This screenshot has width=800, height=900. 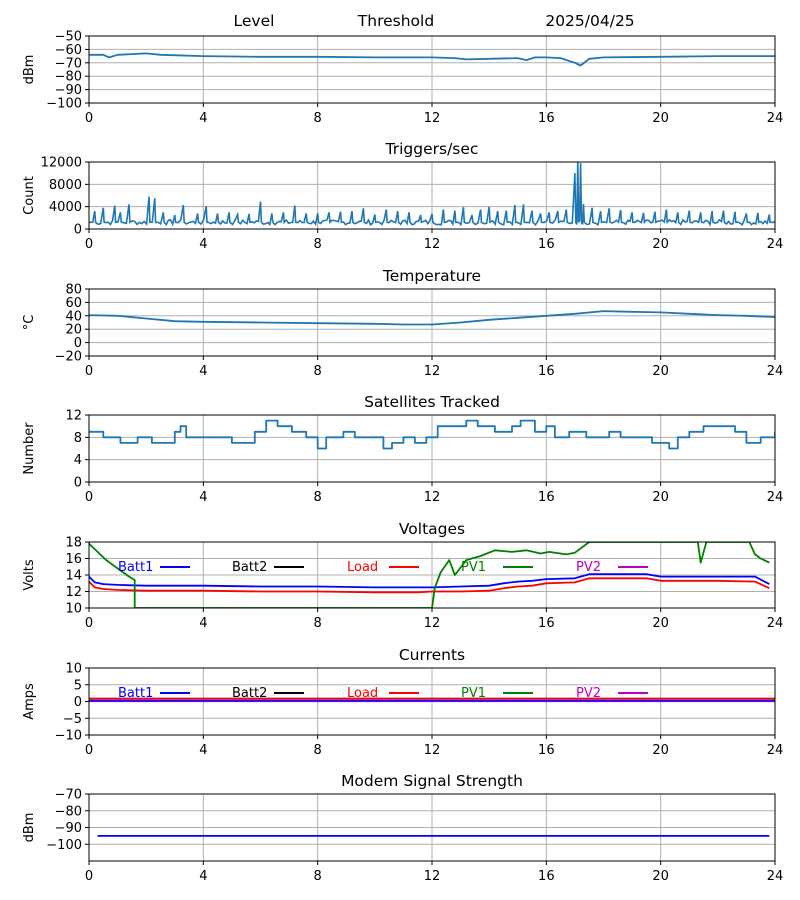 I want to click on panel-title: Voltages, so click(x=432, y=529).